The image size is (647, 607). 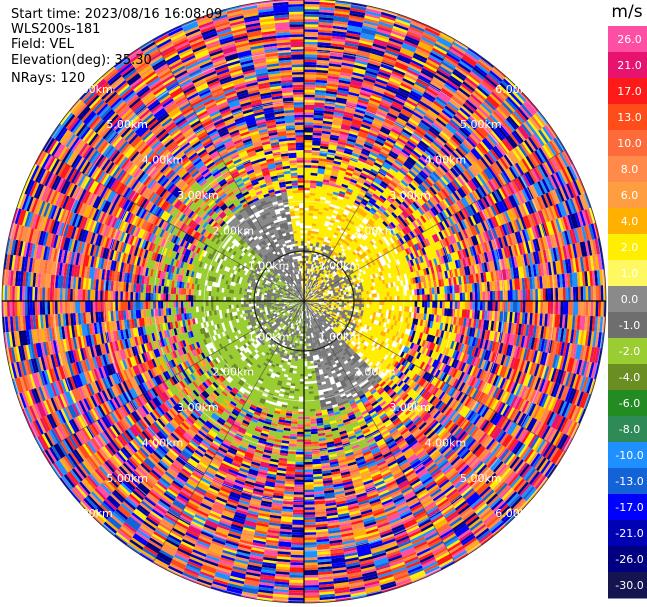 What do you see at coordinates (56, 29) in the screenshot?
I see `instrument-label: WLS200s-181` at bounding box center [56, 29].